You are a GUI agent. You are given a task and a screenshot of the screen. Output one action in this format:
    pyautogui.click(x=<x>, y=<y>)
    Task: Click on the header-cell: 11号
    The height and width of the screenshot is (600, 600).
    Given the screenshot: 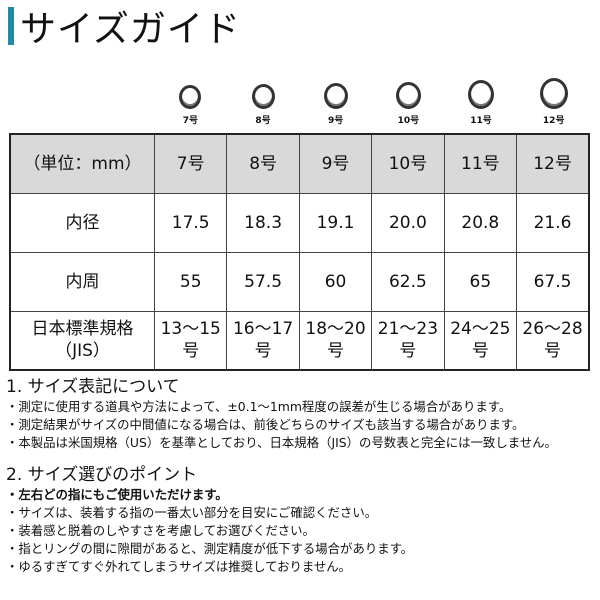 What is the action you would take?
    pyautogui.click(x=480, y=163)
    